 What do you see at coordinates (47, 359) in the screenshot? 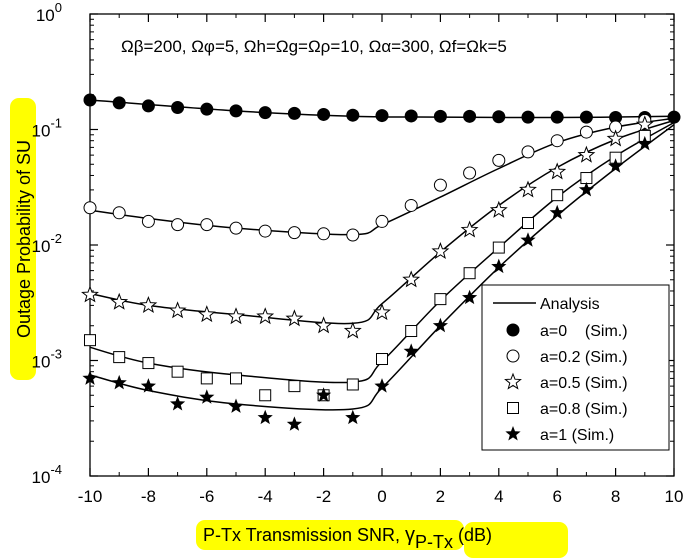
I see `y-tick-label: 10⁻³` at bounding box center [47, 359].